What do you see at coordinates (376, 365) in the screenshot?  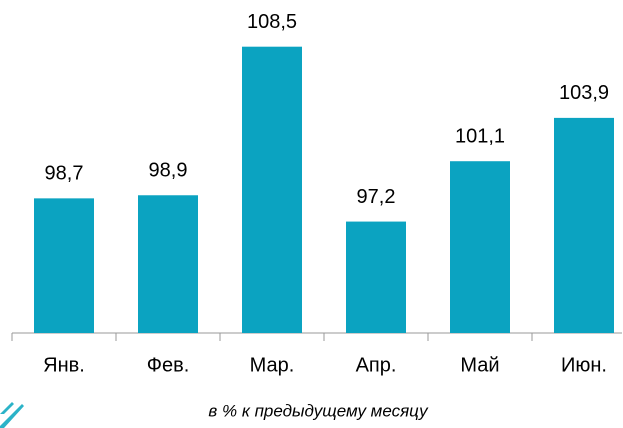 I see `x-tick-label: Апр.` at bounding box center [376, 365].